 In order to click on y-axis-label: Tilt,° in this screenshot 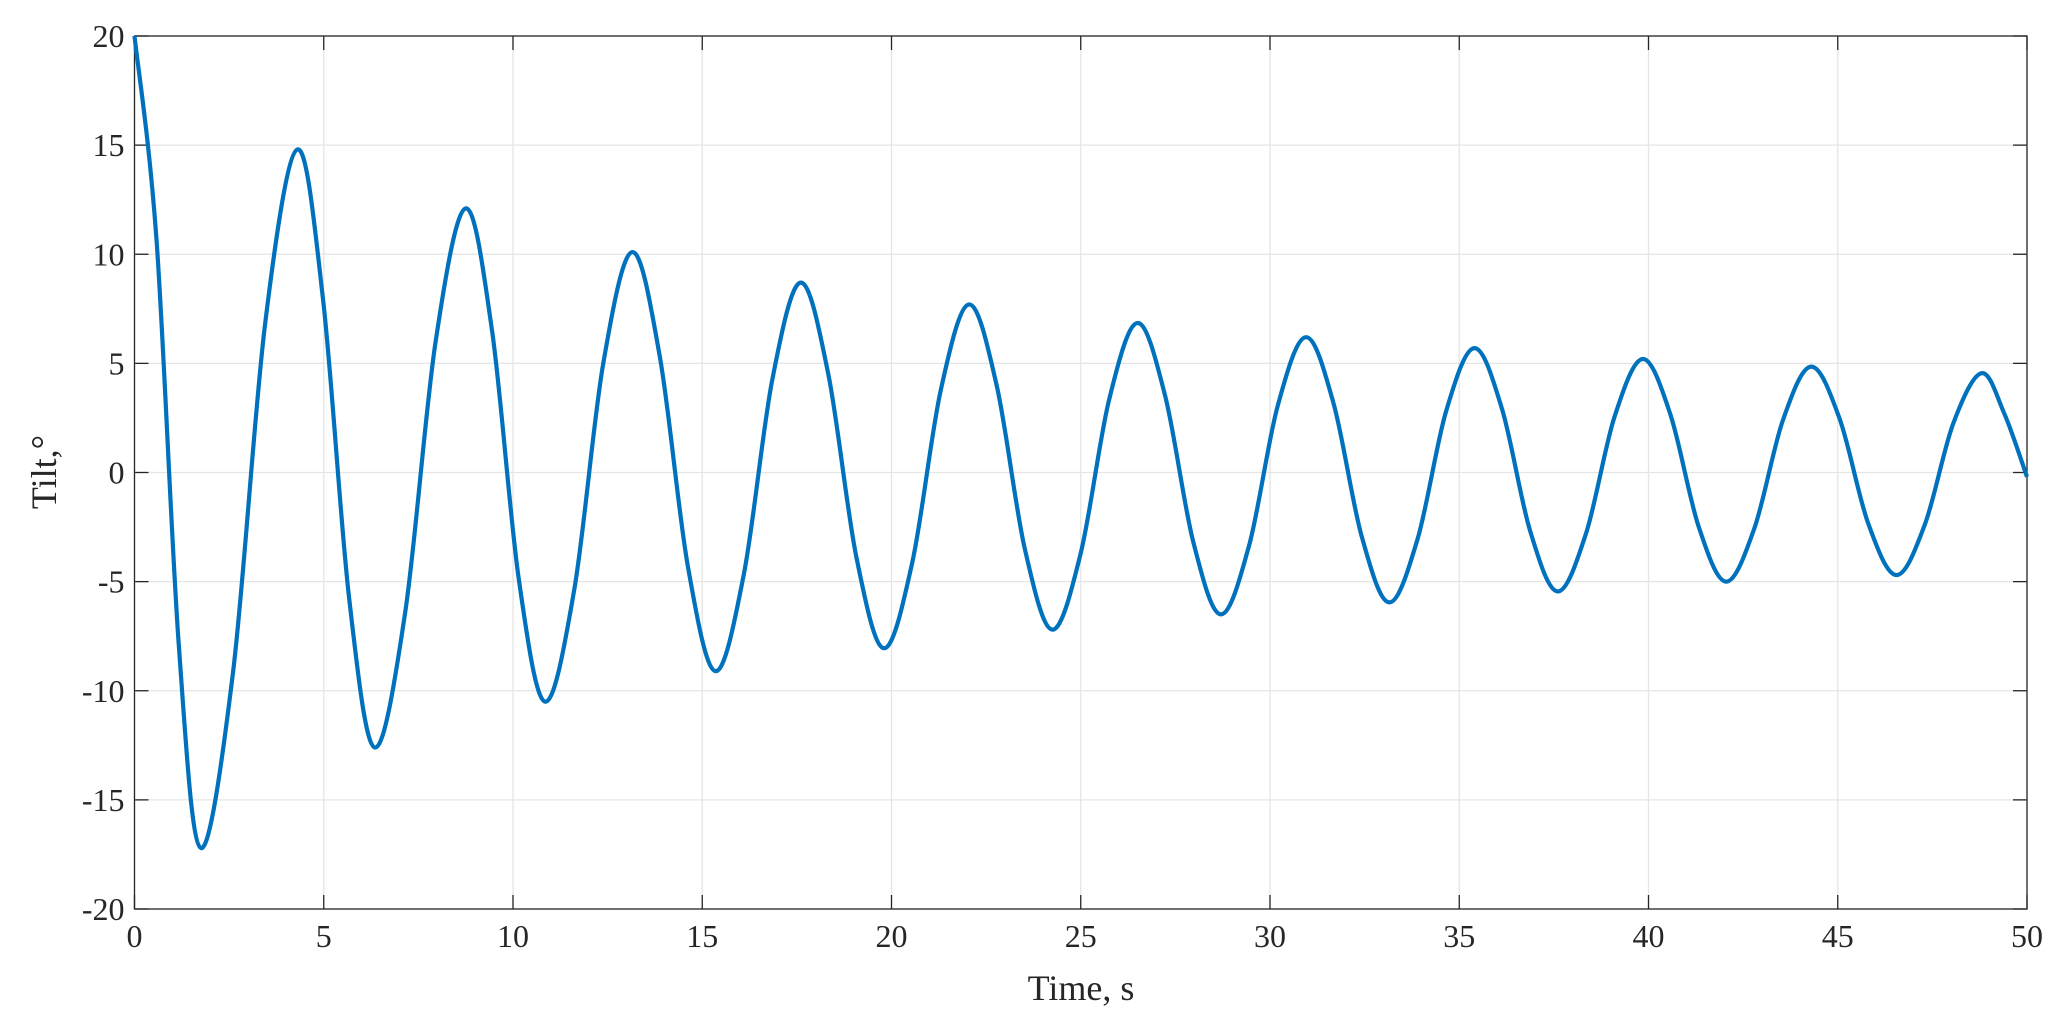, I will do `click(44, 472)`.